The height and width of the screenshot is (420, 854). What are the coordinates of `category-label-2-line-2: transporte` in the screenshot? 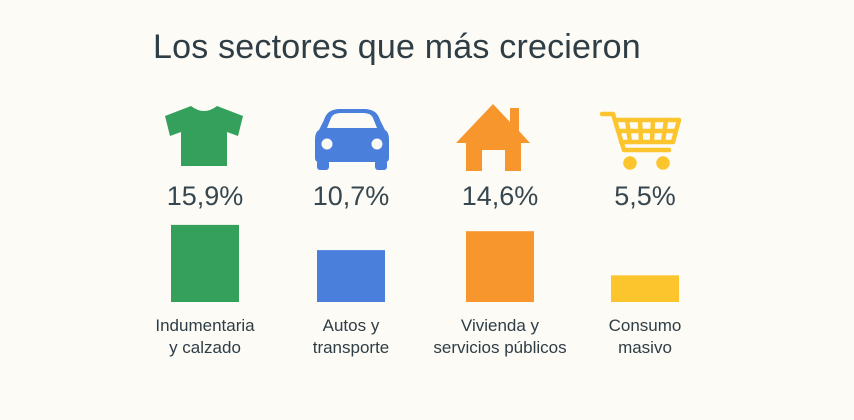 It's located at (351, 347).